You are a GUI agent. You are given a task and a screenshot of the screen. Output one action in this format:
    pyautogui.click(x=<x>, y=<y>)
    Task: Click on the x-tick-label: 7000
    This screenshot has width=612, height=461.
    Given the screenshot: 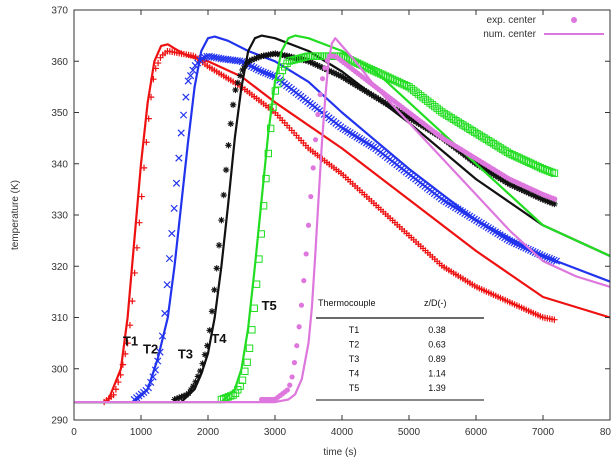 What is the action you would take?
    pyautogui.click(x=543, y=432)
    